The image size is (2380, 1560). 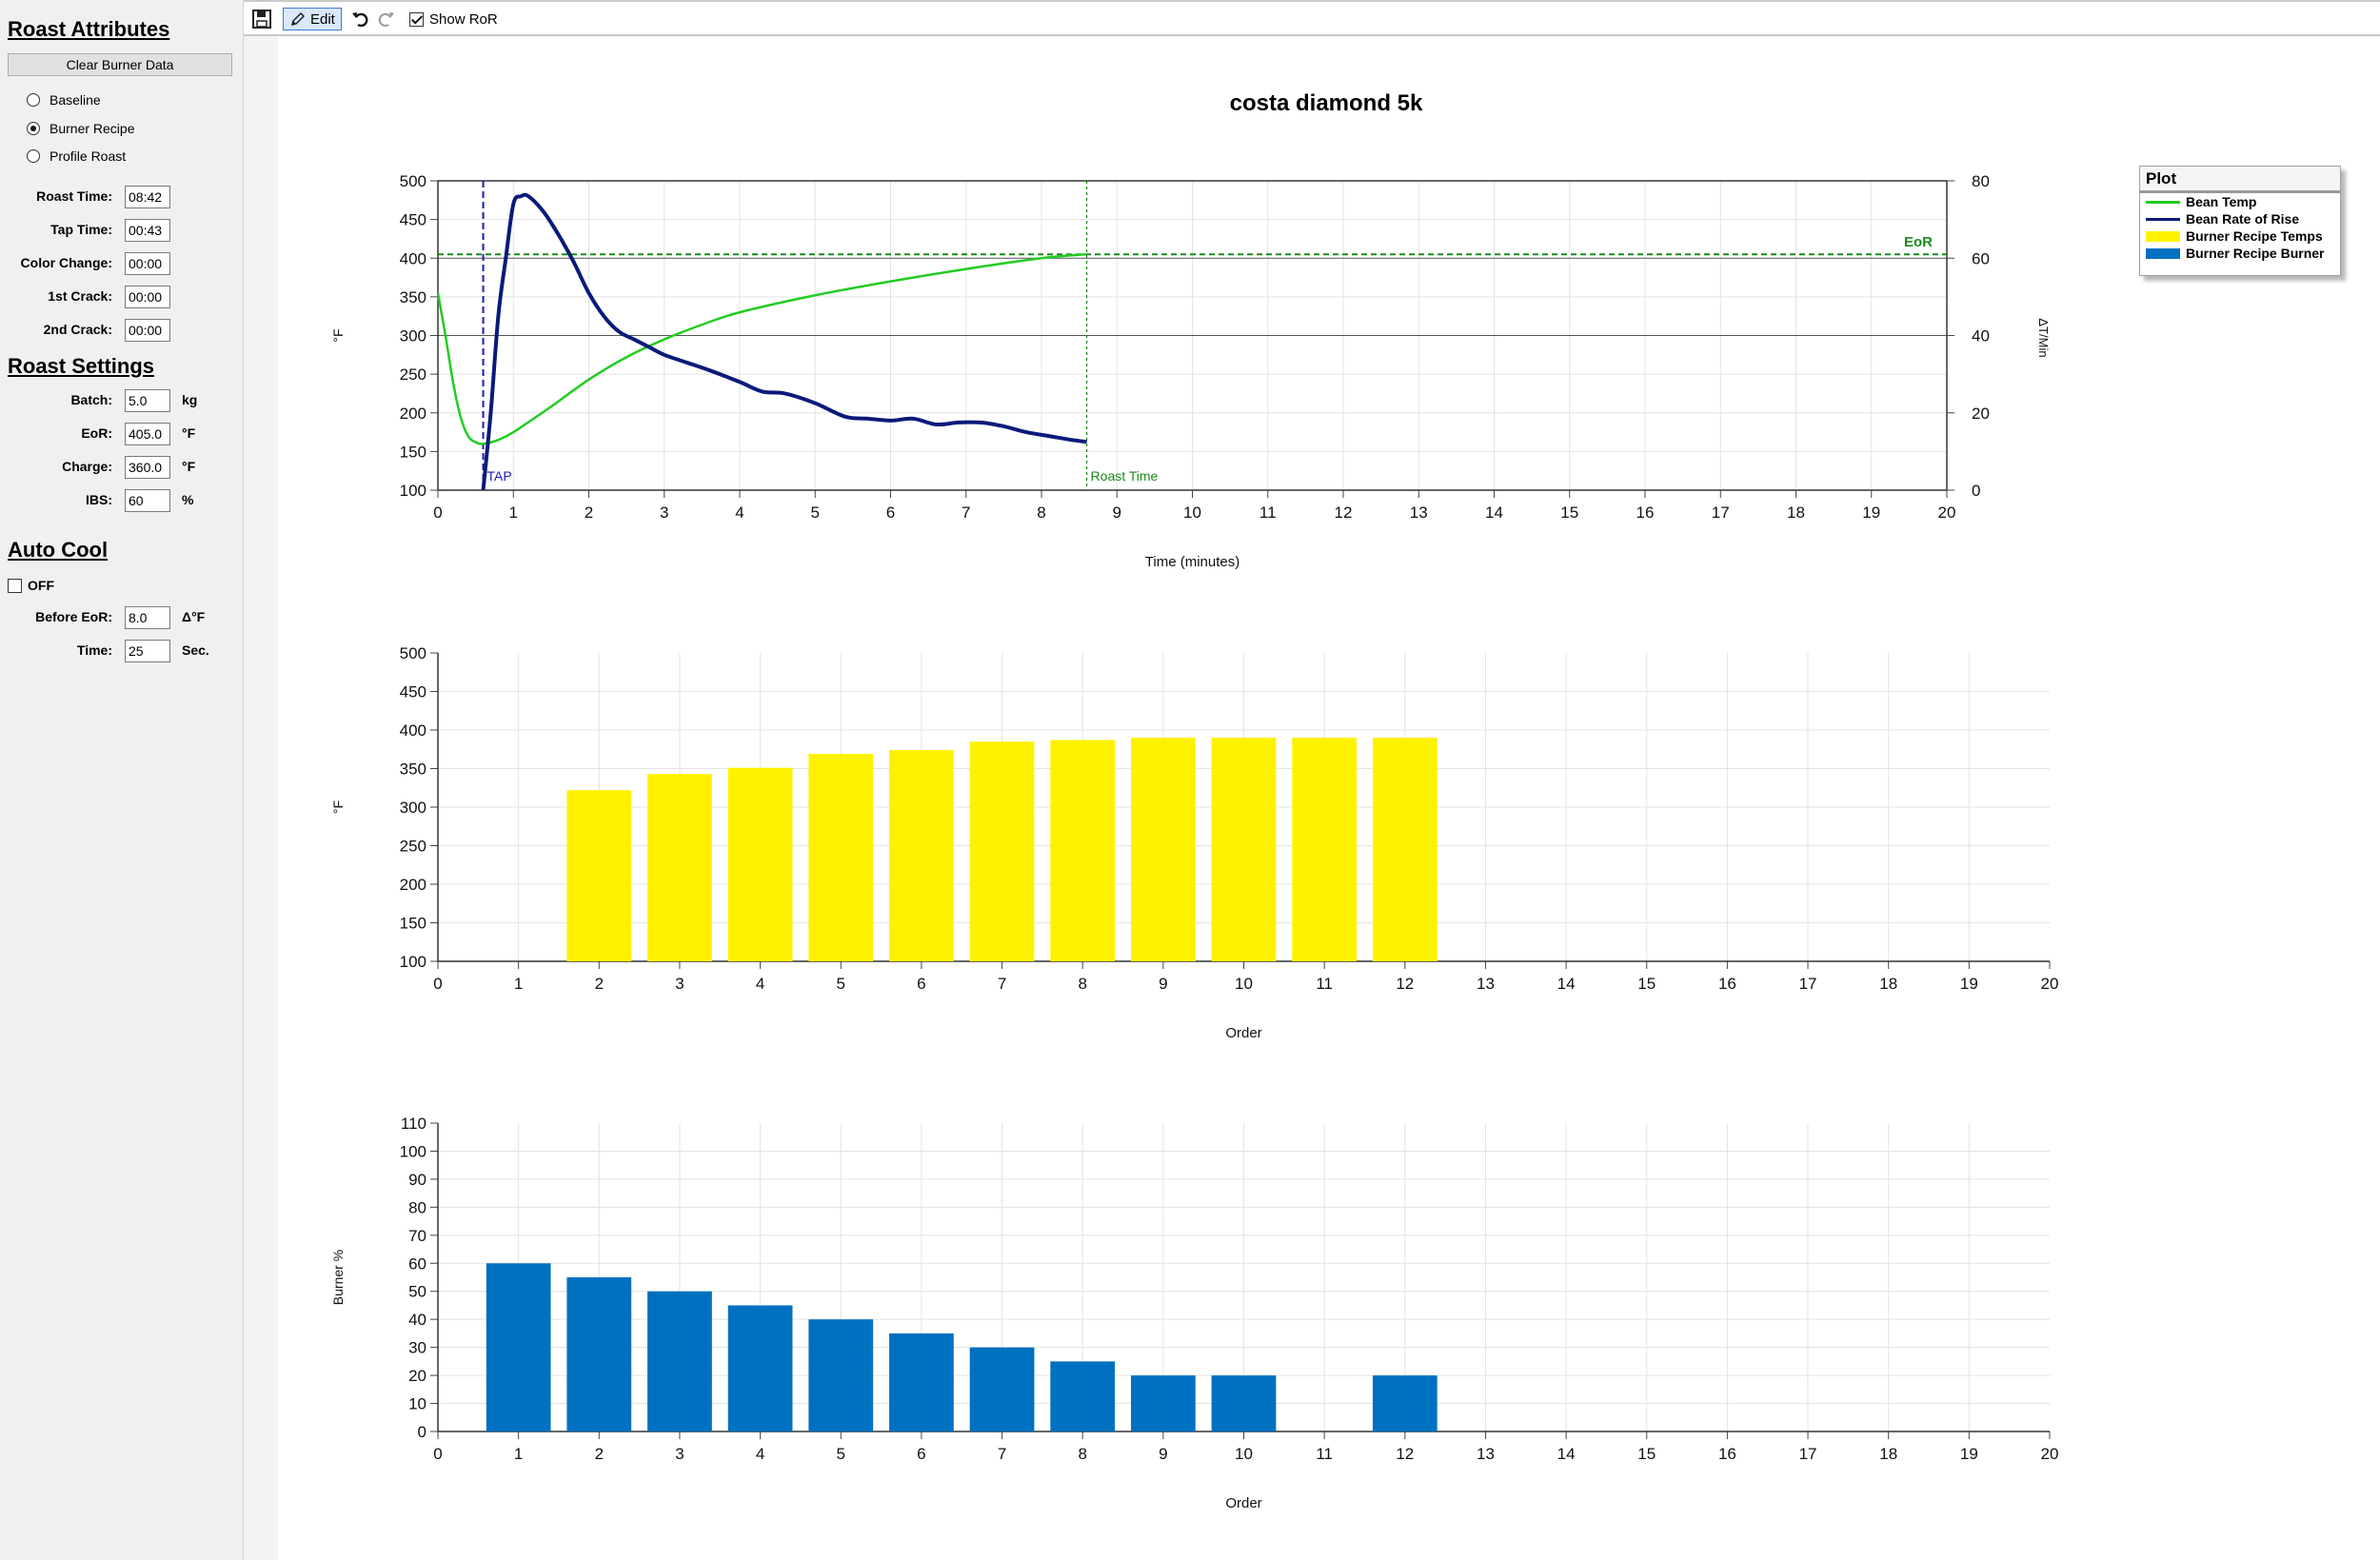 I want to click on color-change-label: Color Change:, so click(x=66, y=262).